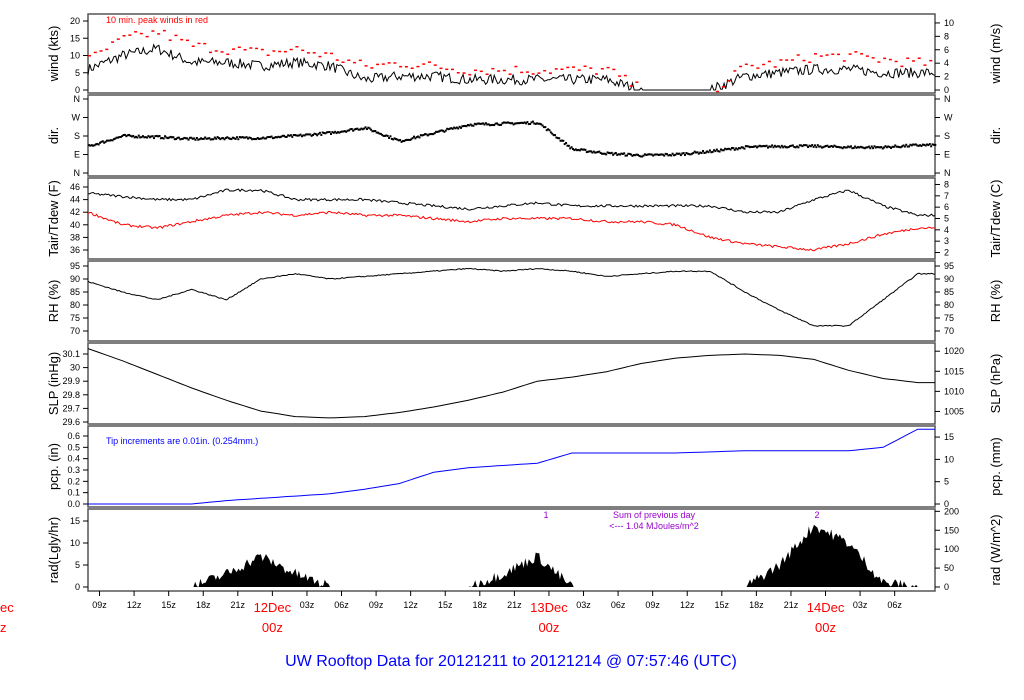 The image size is (1024, 700). I want to click on x-tick-label: 03z, so click(860, 605).